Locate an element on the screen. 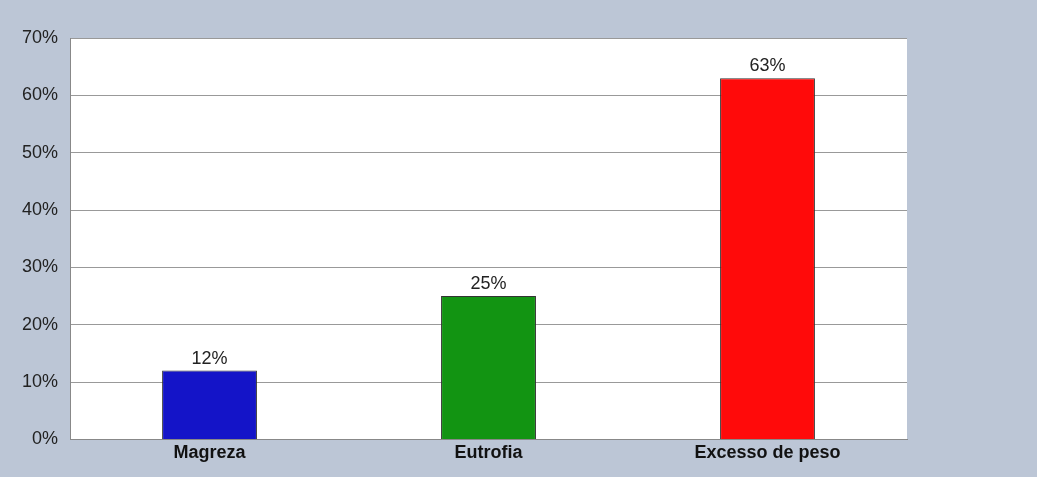  x-tick-label: Magreza is located at coordinates (210, 452).